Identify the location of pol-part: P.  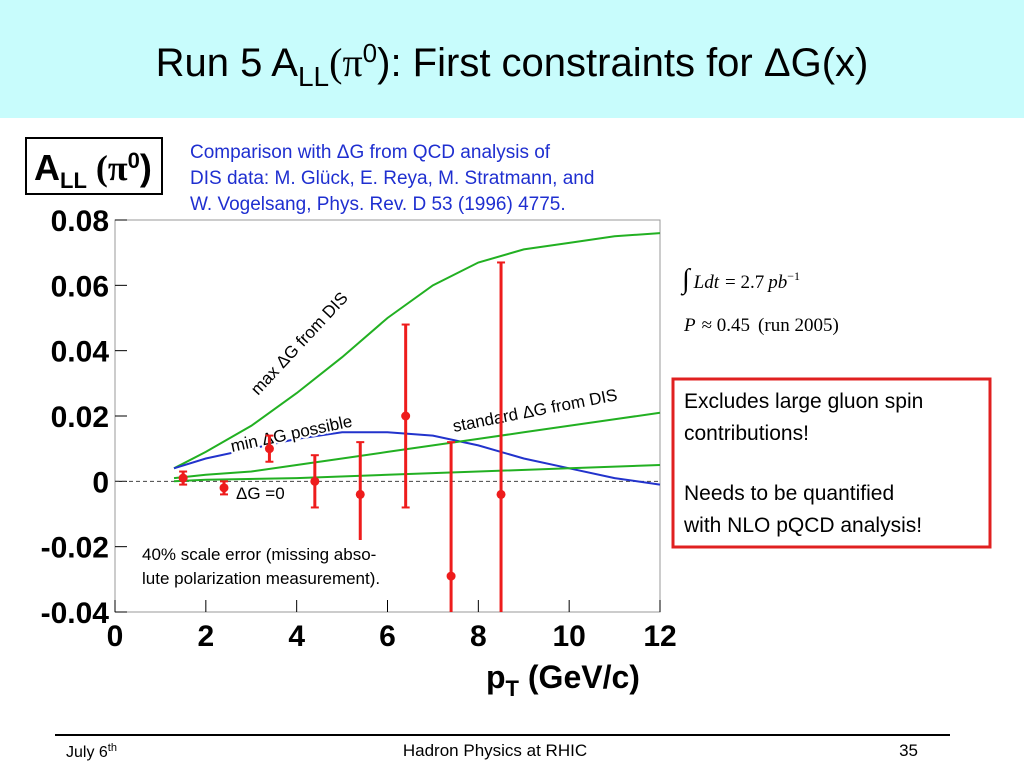
(689, 325).